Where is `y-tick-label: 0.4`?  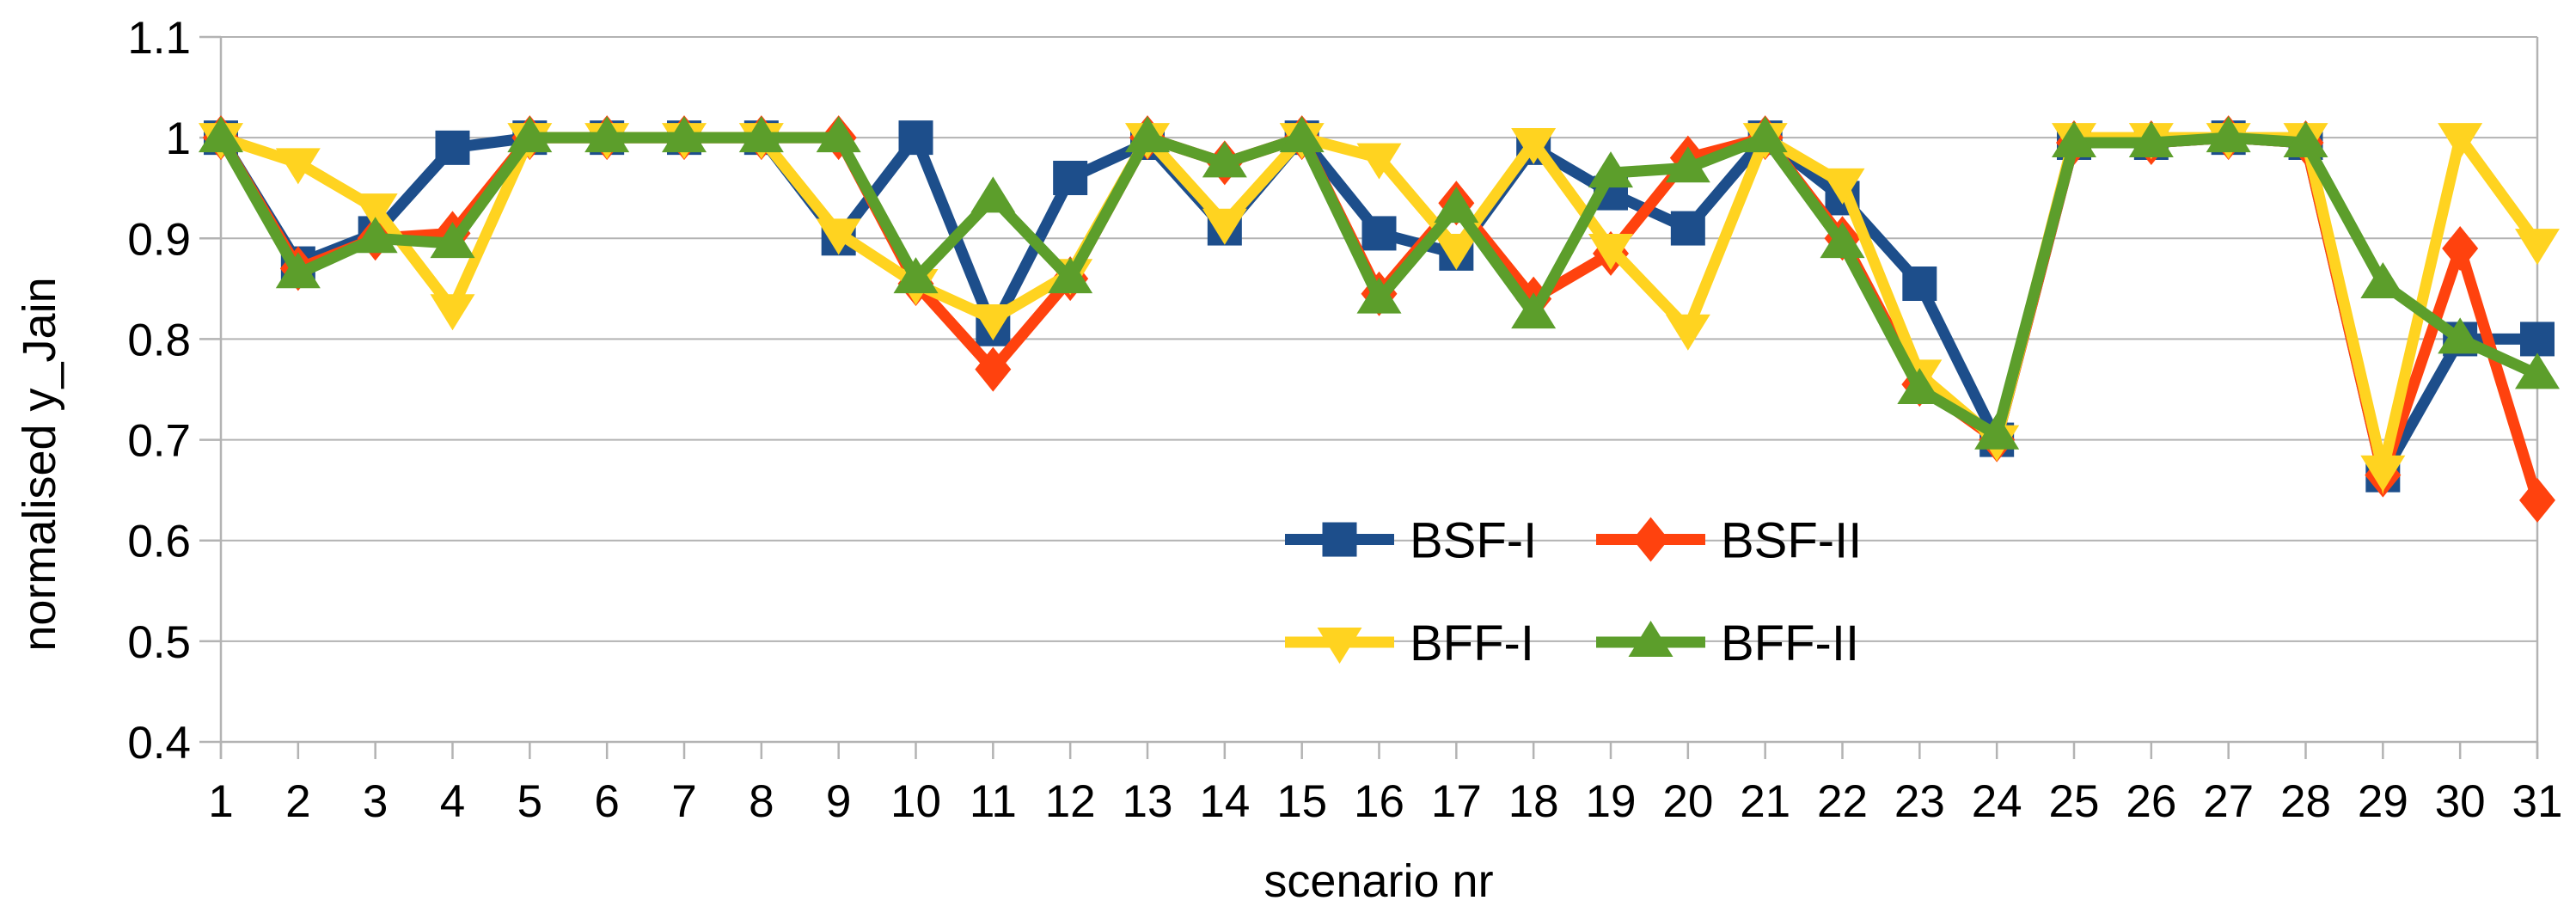 y-tick-label: 0.4 is located at coordinates (159, 744).